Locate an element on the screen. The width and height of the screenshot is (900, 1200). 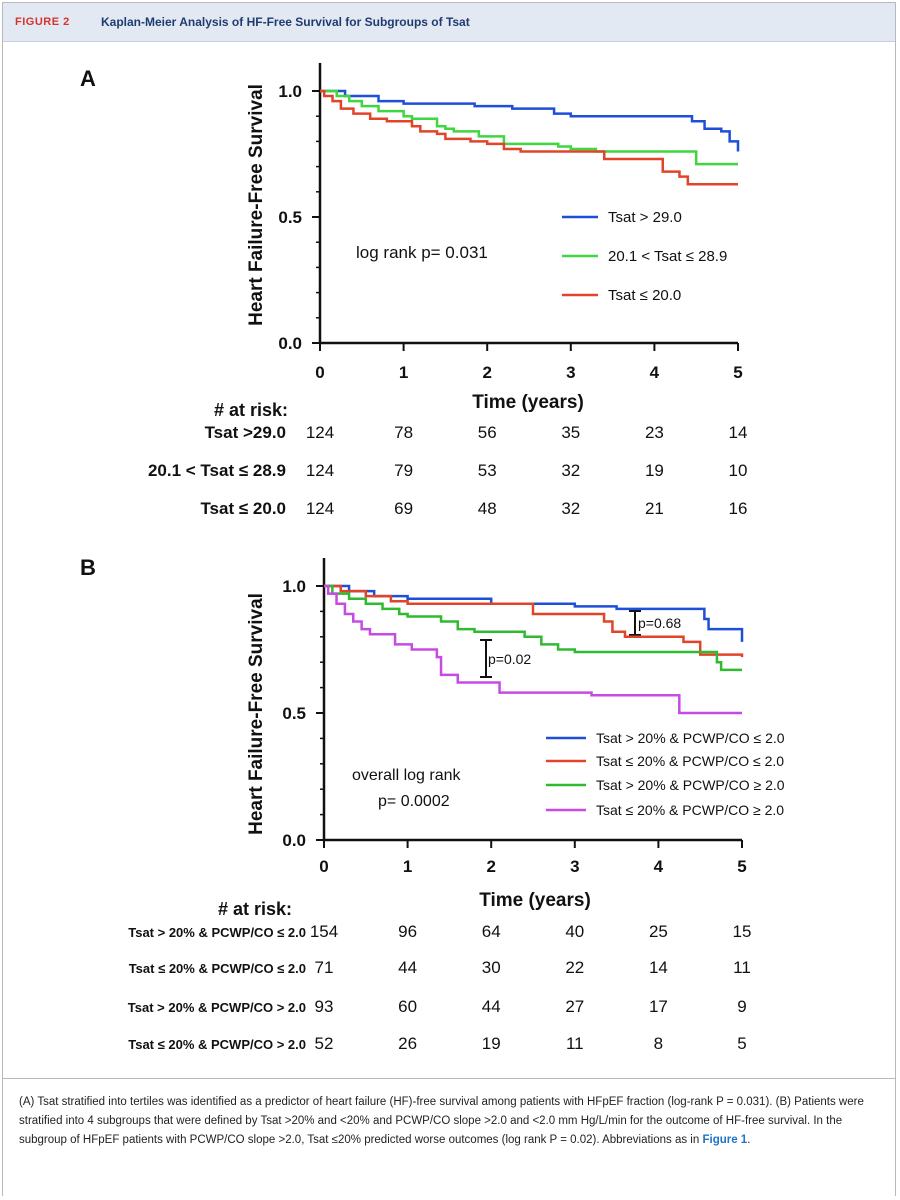
panel-b-atrisk-value: 8 is located at coordinates (658, 1043).